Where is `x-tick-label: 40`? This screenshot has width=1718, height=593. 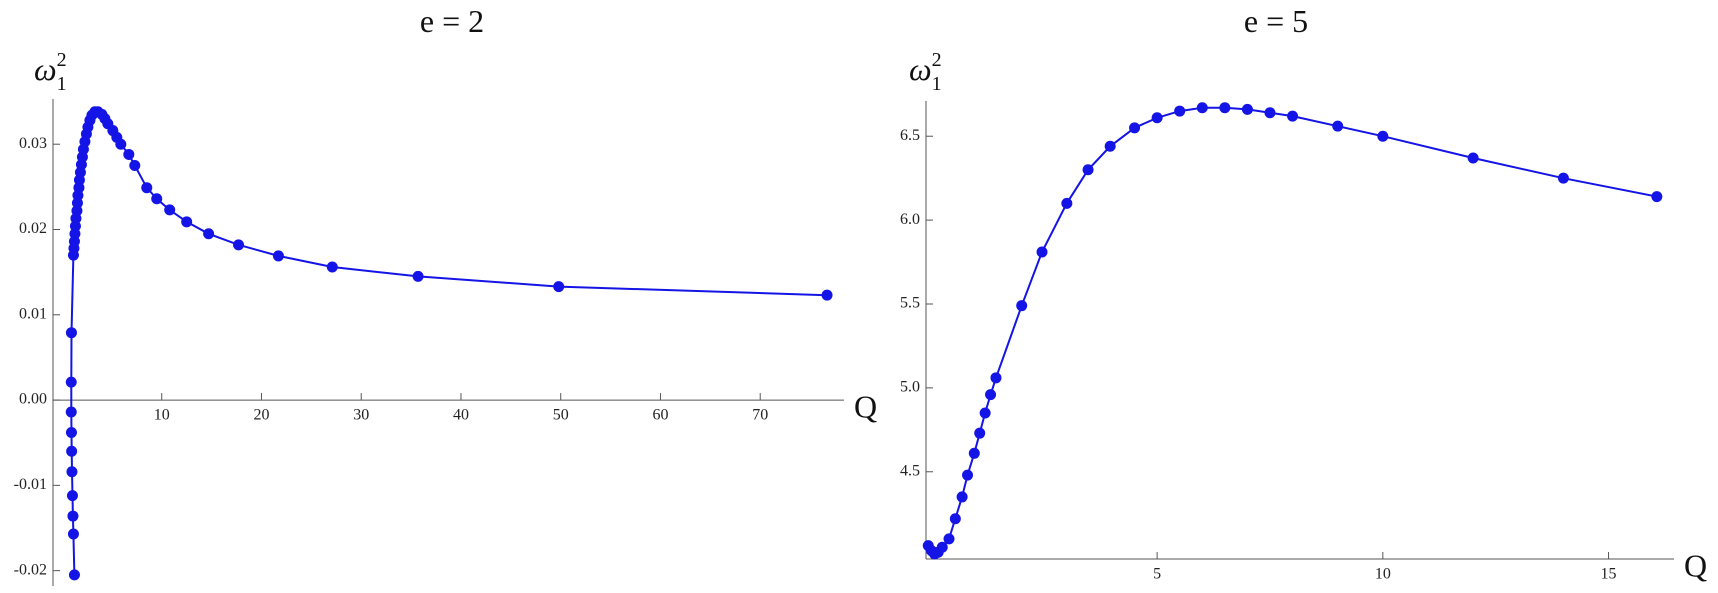
x-tick-label: 40 is located at coordinates (461, 415).